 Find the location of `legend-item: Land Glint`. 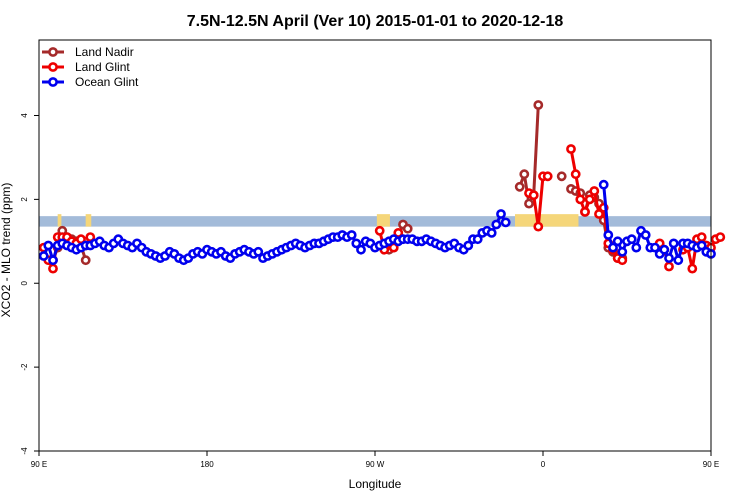

legend-item: Land Glint is located at coordinates (86, 67).